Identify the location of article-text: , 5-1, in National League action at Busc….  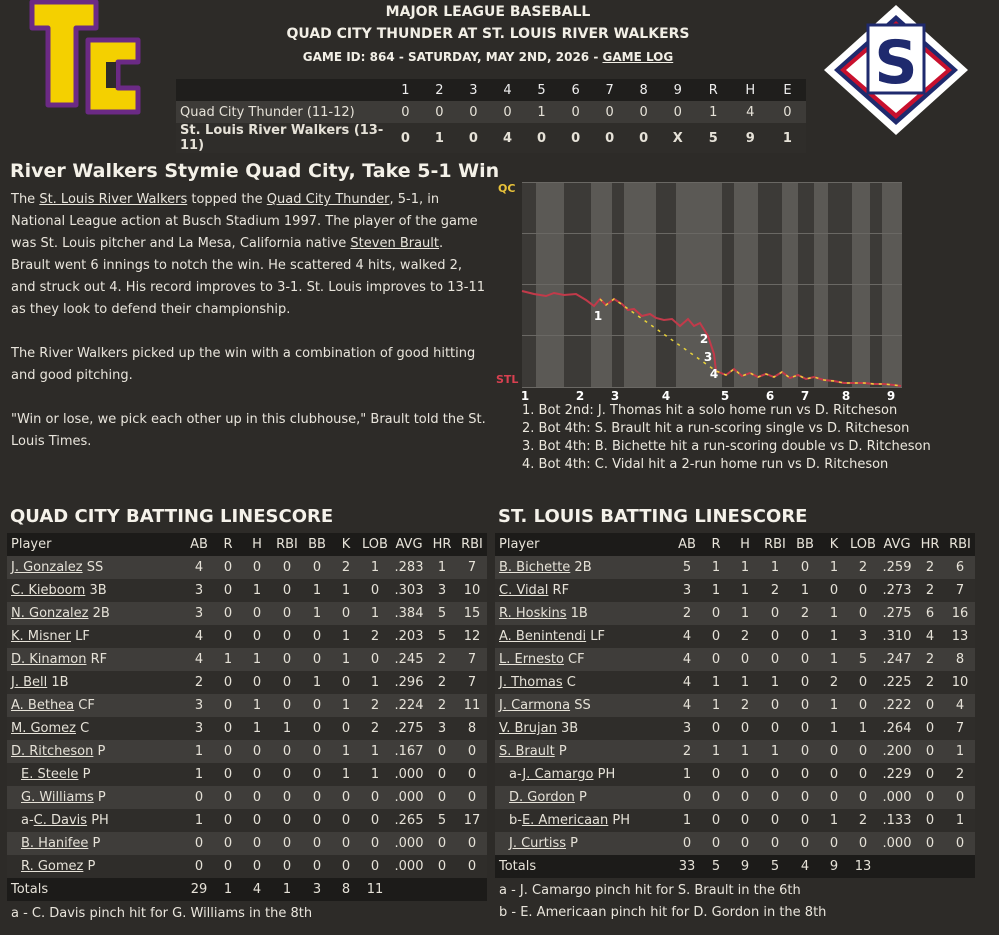
(244, 221).